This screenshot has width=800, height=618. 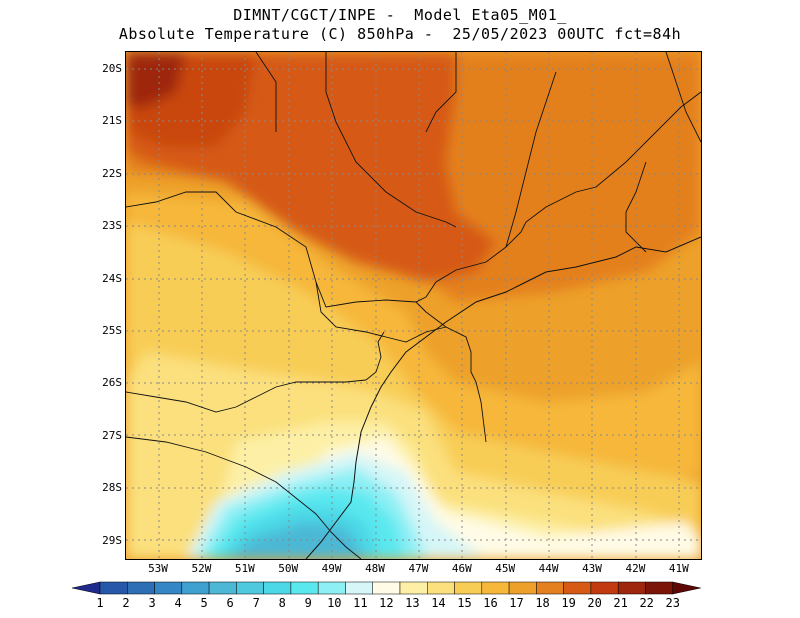 I want to click on colorbar-label-8: 8, so click(x=282, y=603).